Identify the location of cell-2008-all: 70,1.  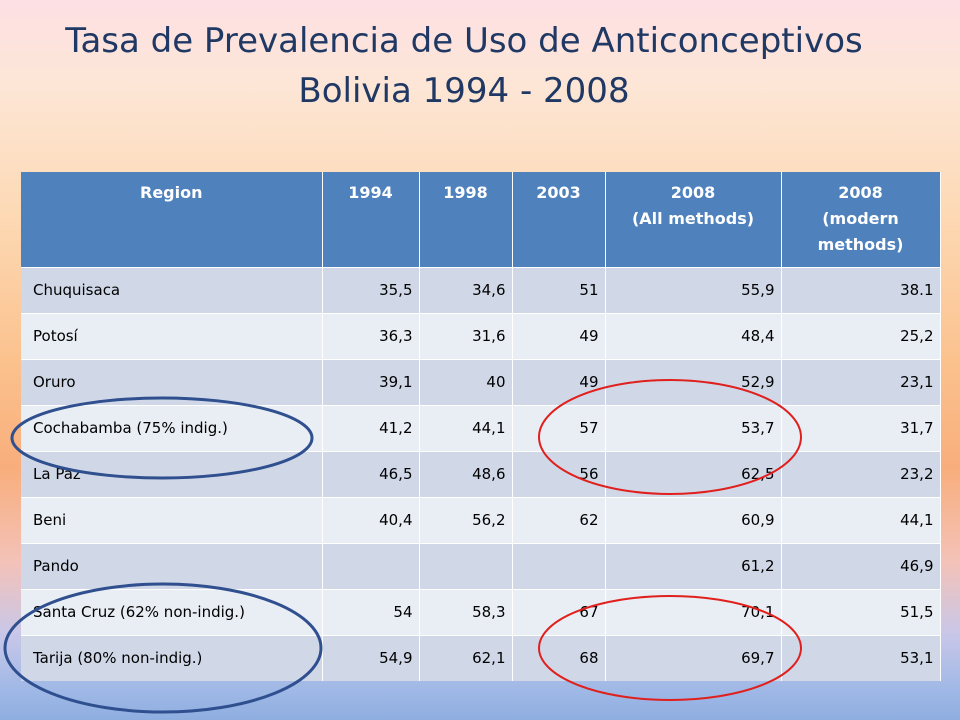
(693, 611).